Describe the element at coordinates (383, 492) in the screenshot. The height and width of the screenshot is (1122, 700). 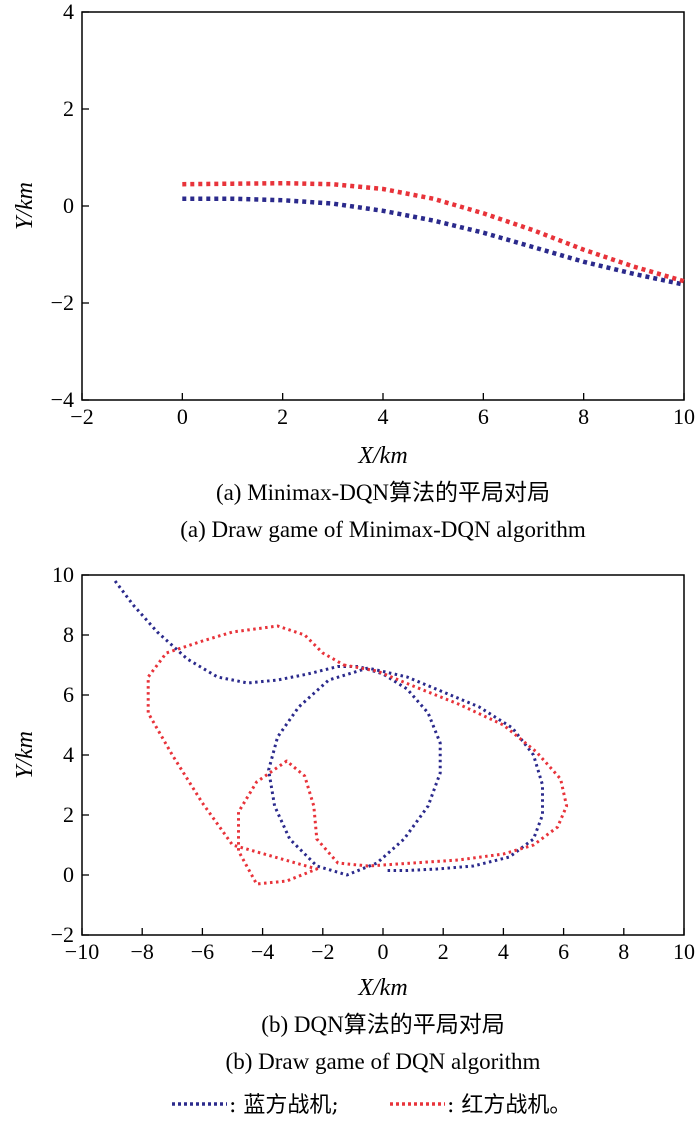
I see `caption-cn: (a) Minimax-DQN算法的平局对局` at that location.